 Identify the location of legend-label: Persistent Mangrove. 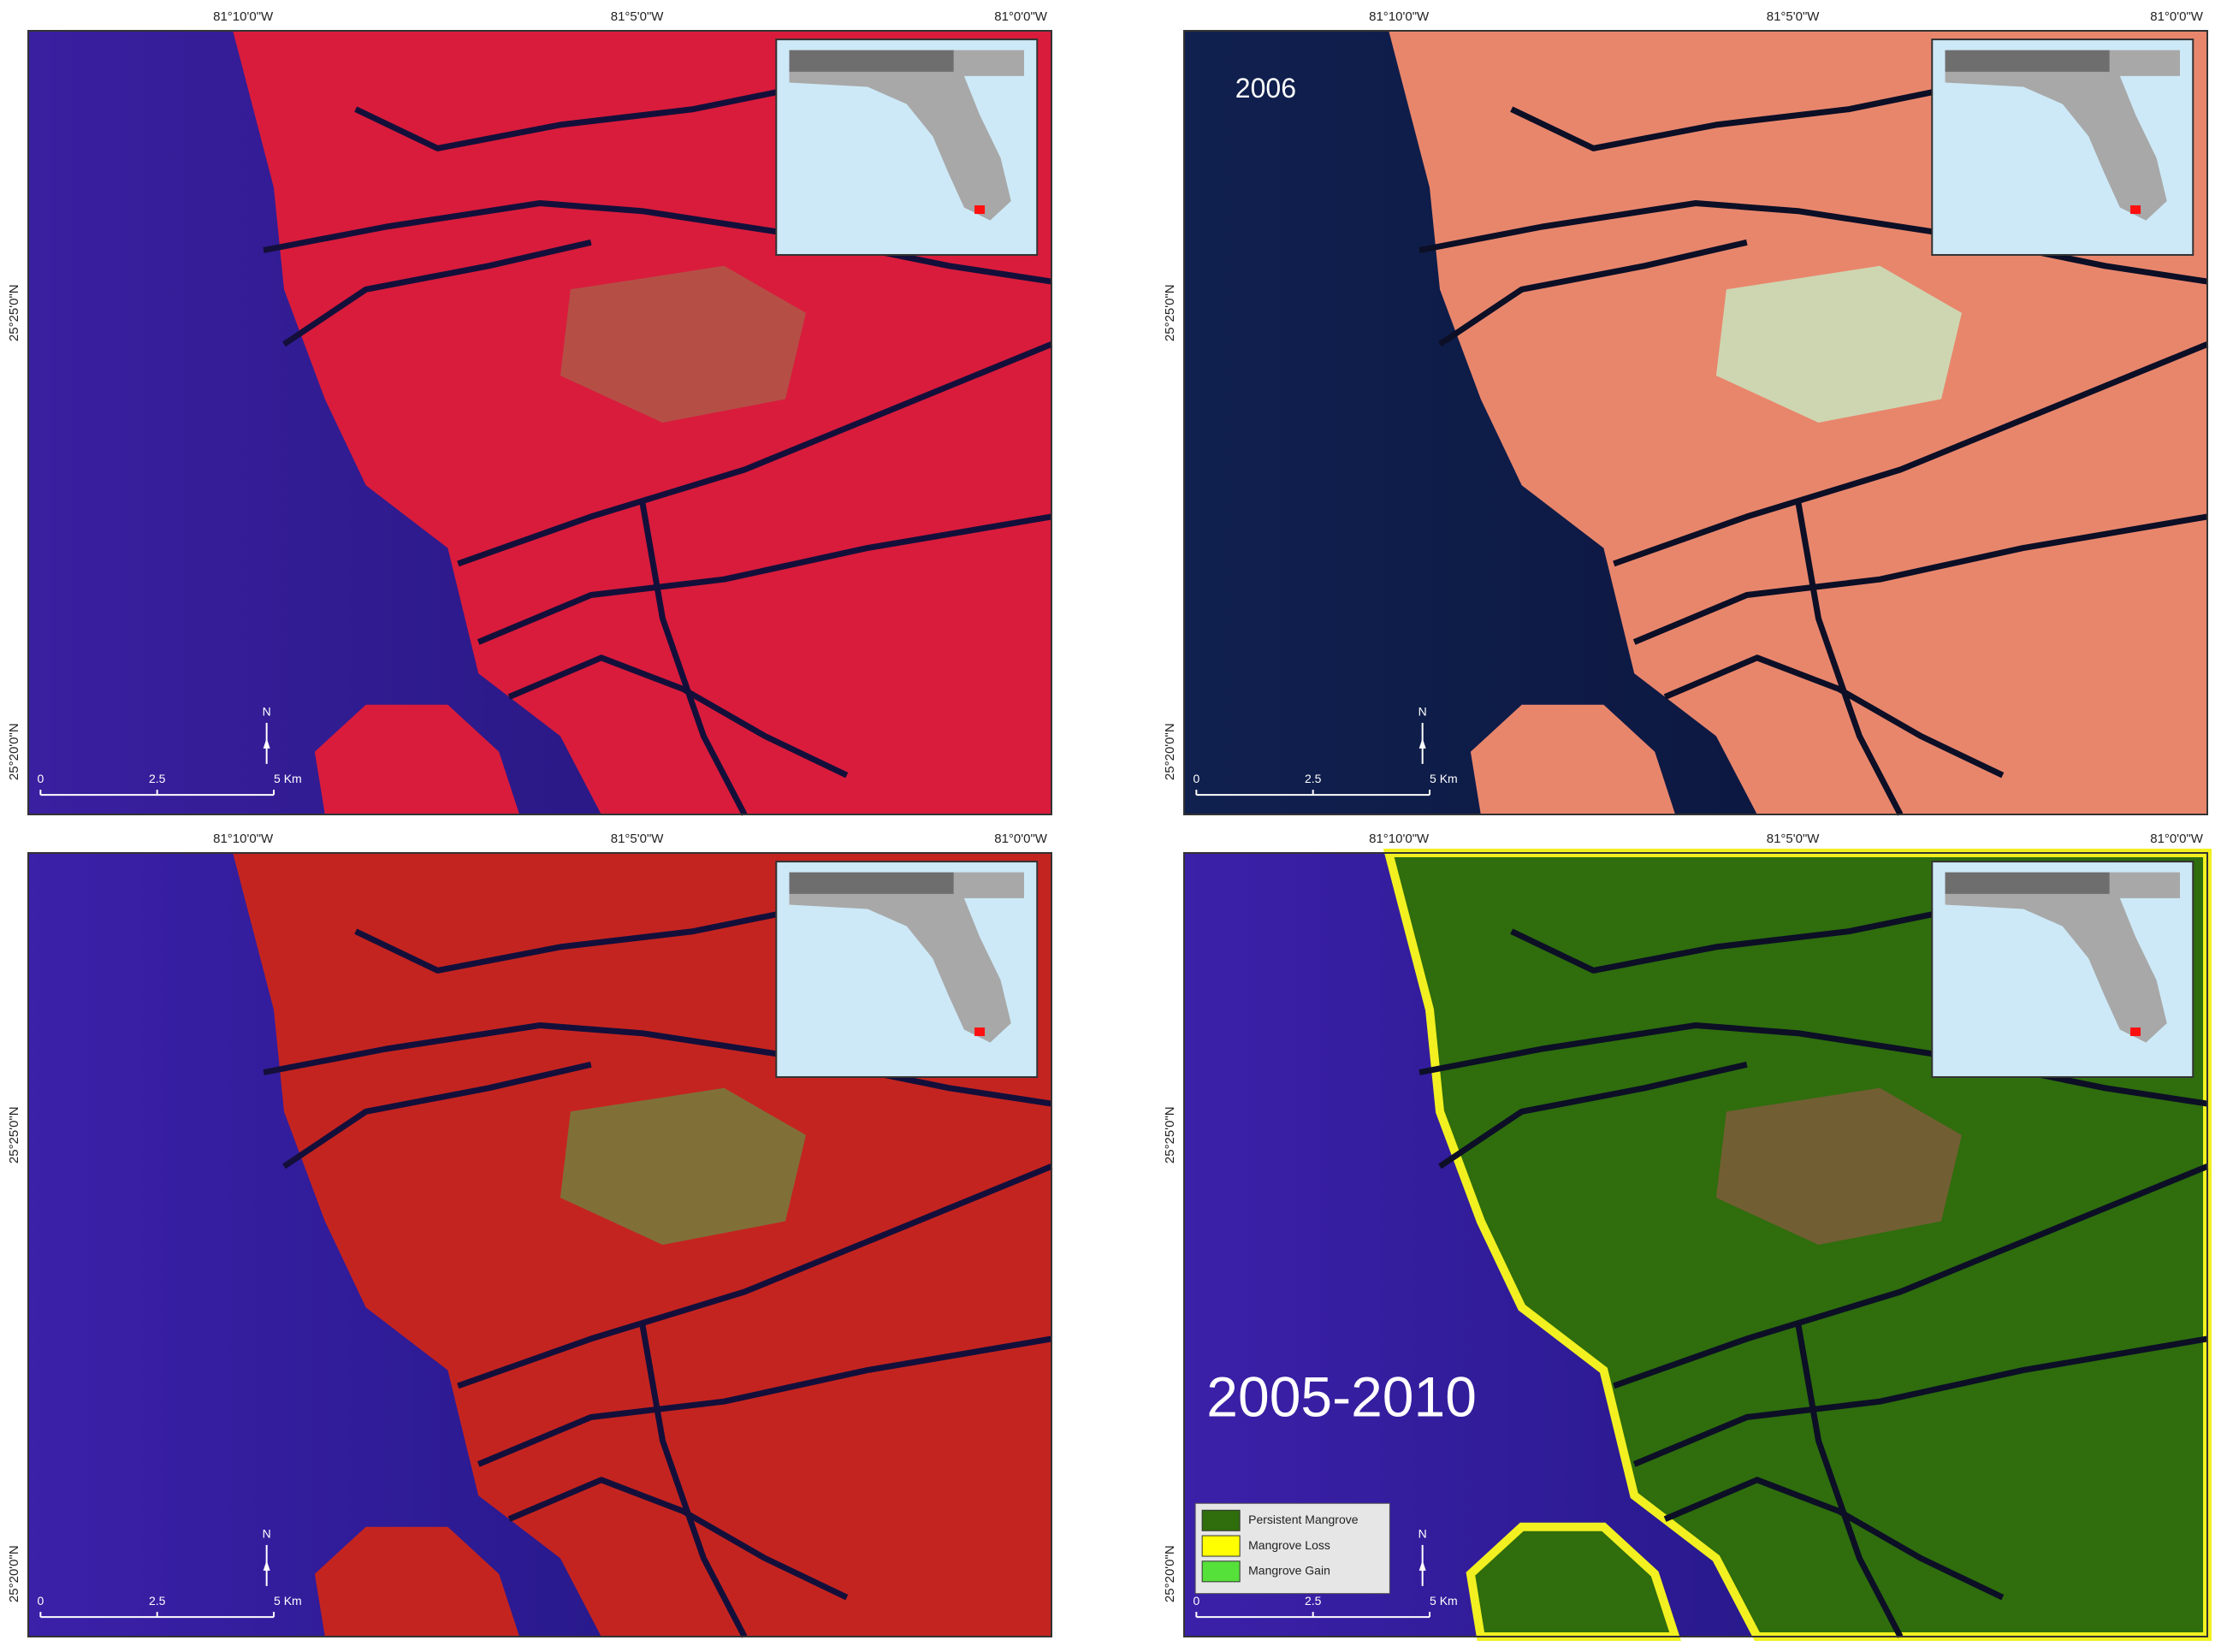
(1303, 1519).